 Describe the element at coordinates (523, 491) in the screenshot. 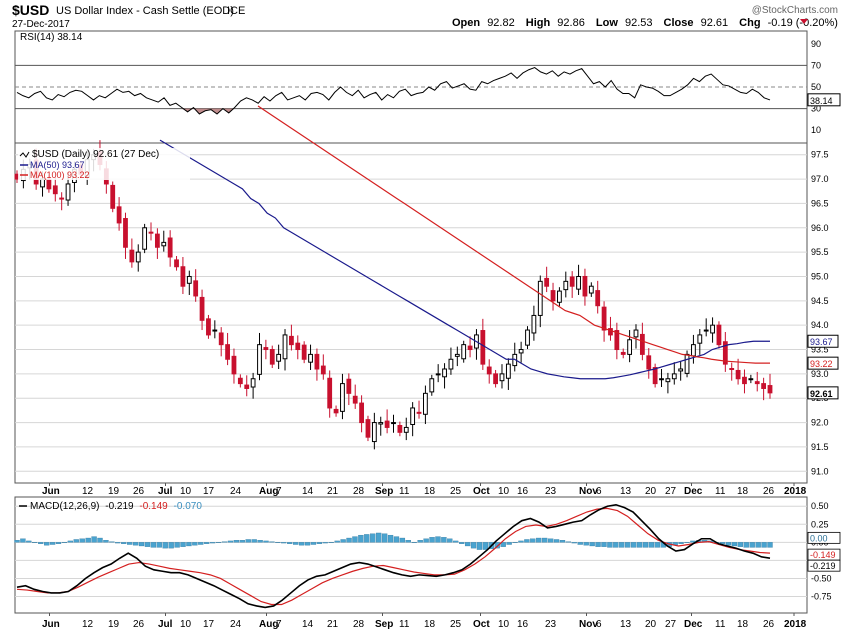

I see `x-tick-top: 16` at that location.